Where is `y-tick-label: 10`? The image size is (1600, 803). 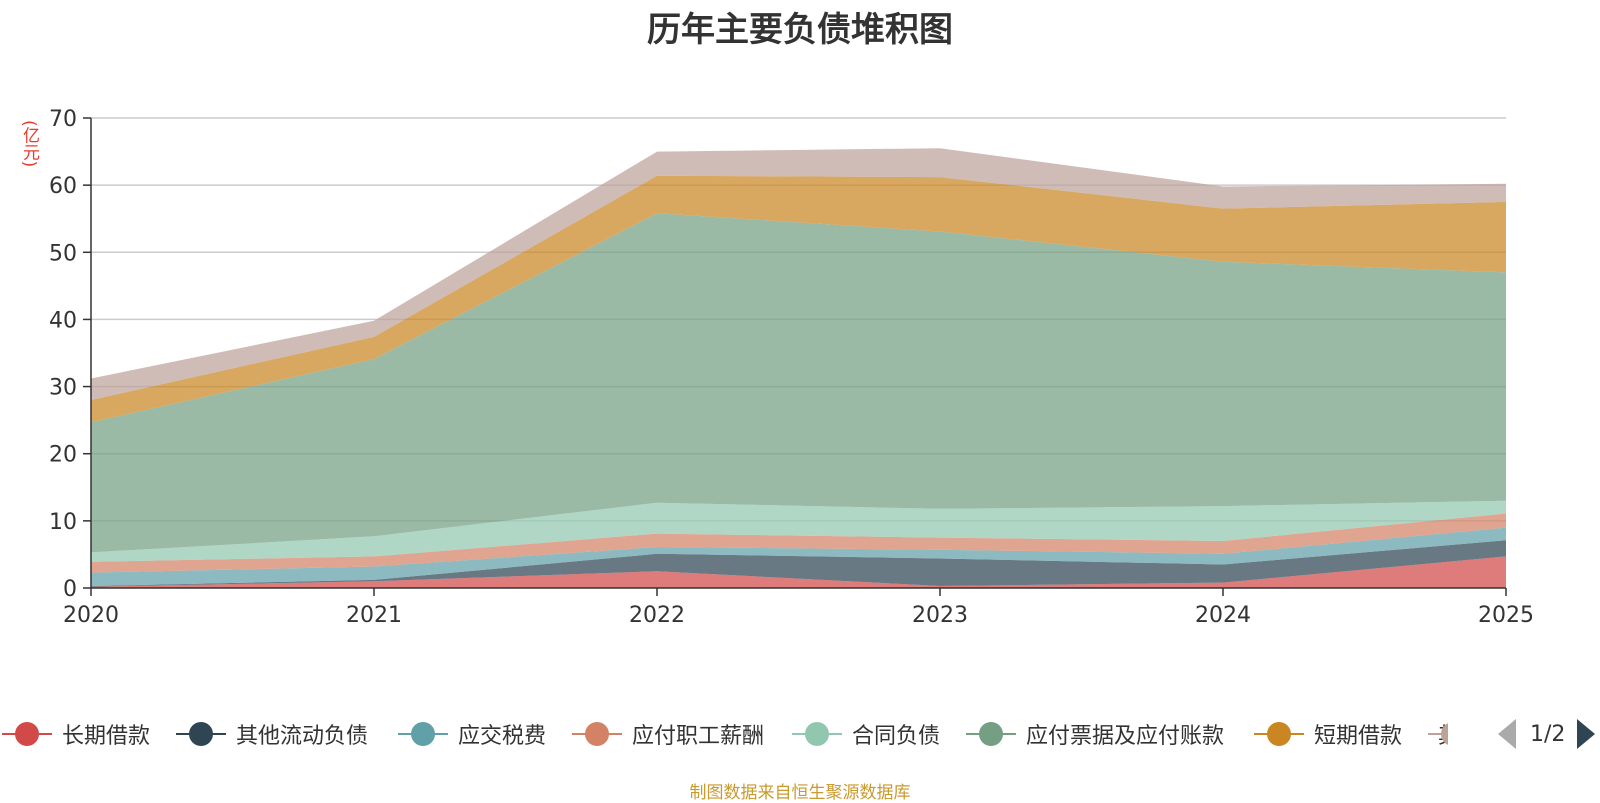 y-tick-label: 10 is located at coordinates (63, 522).